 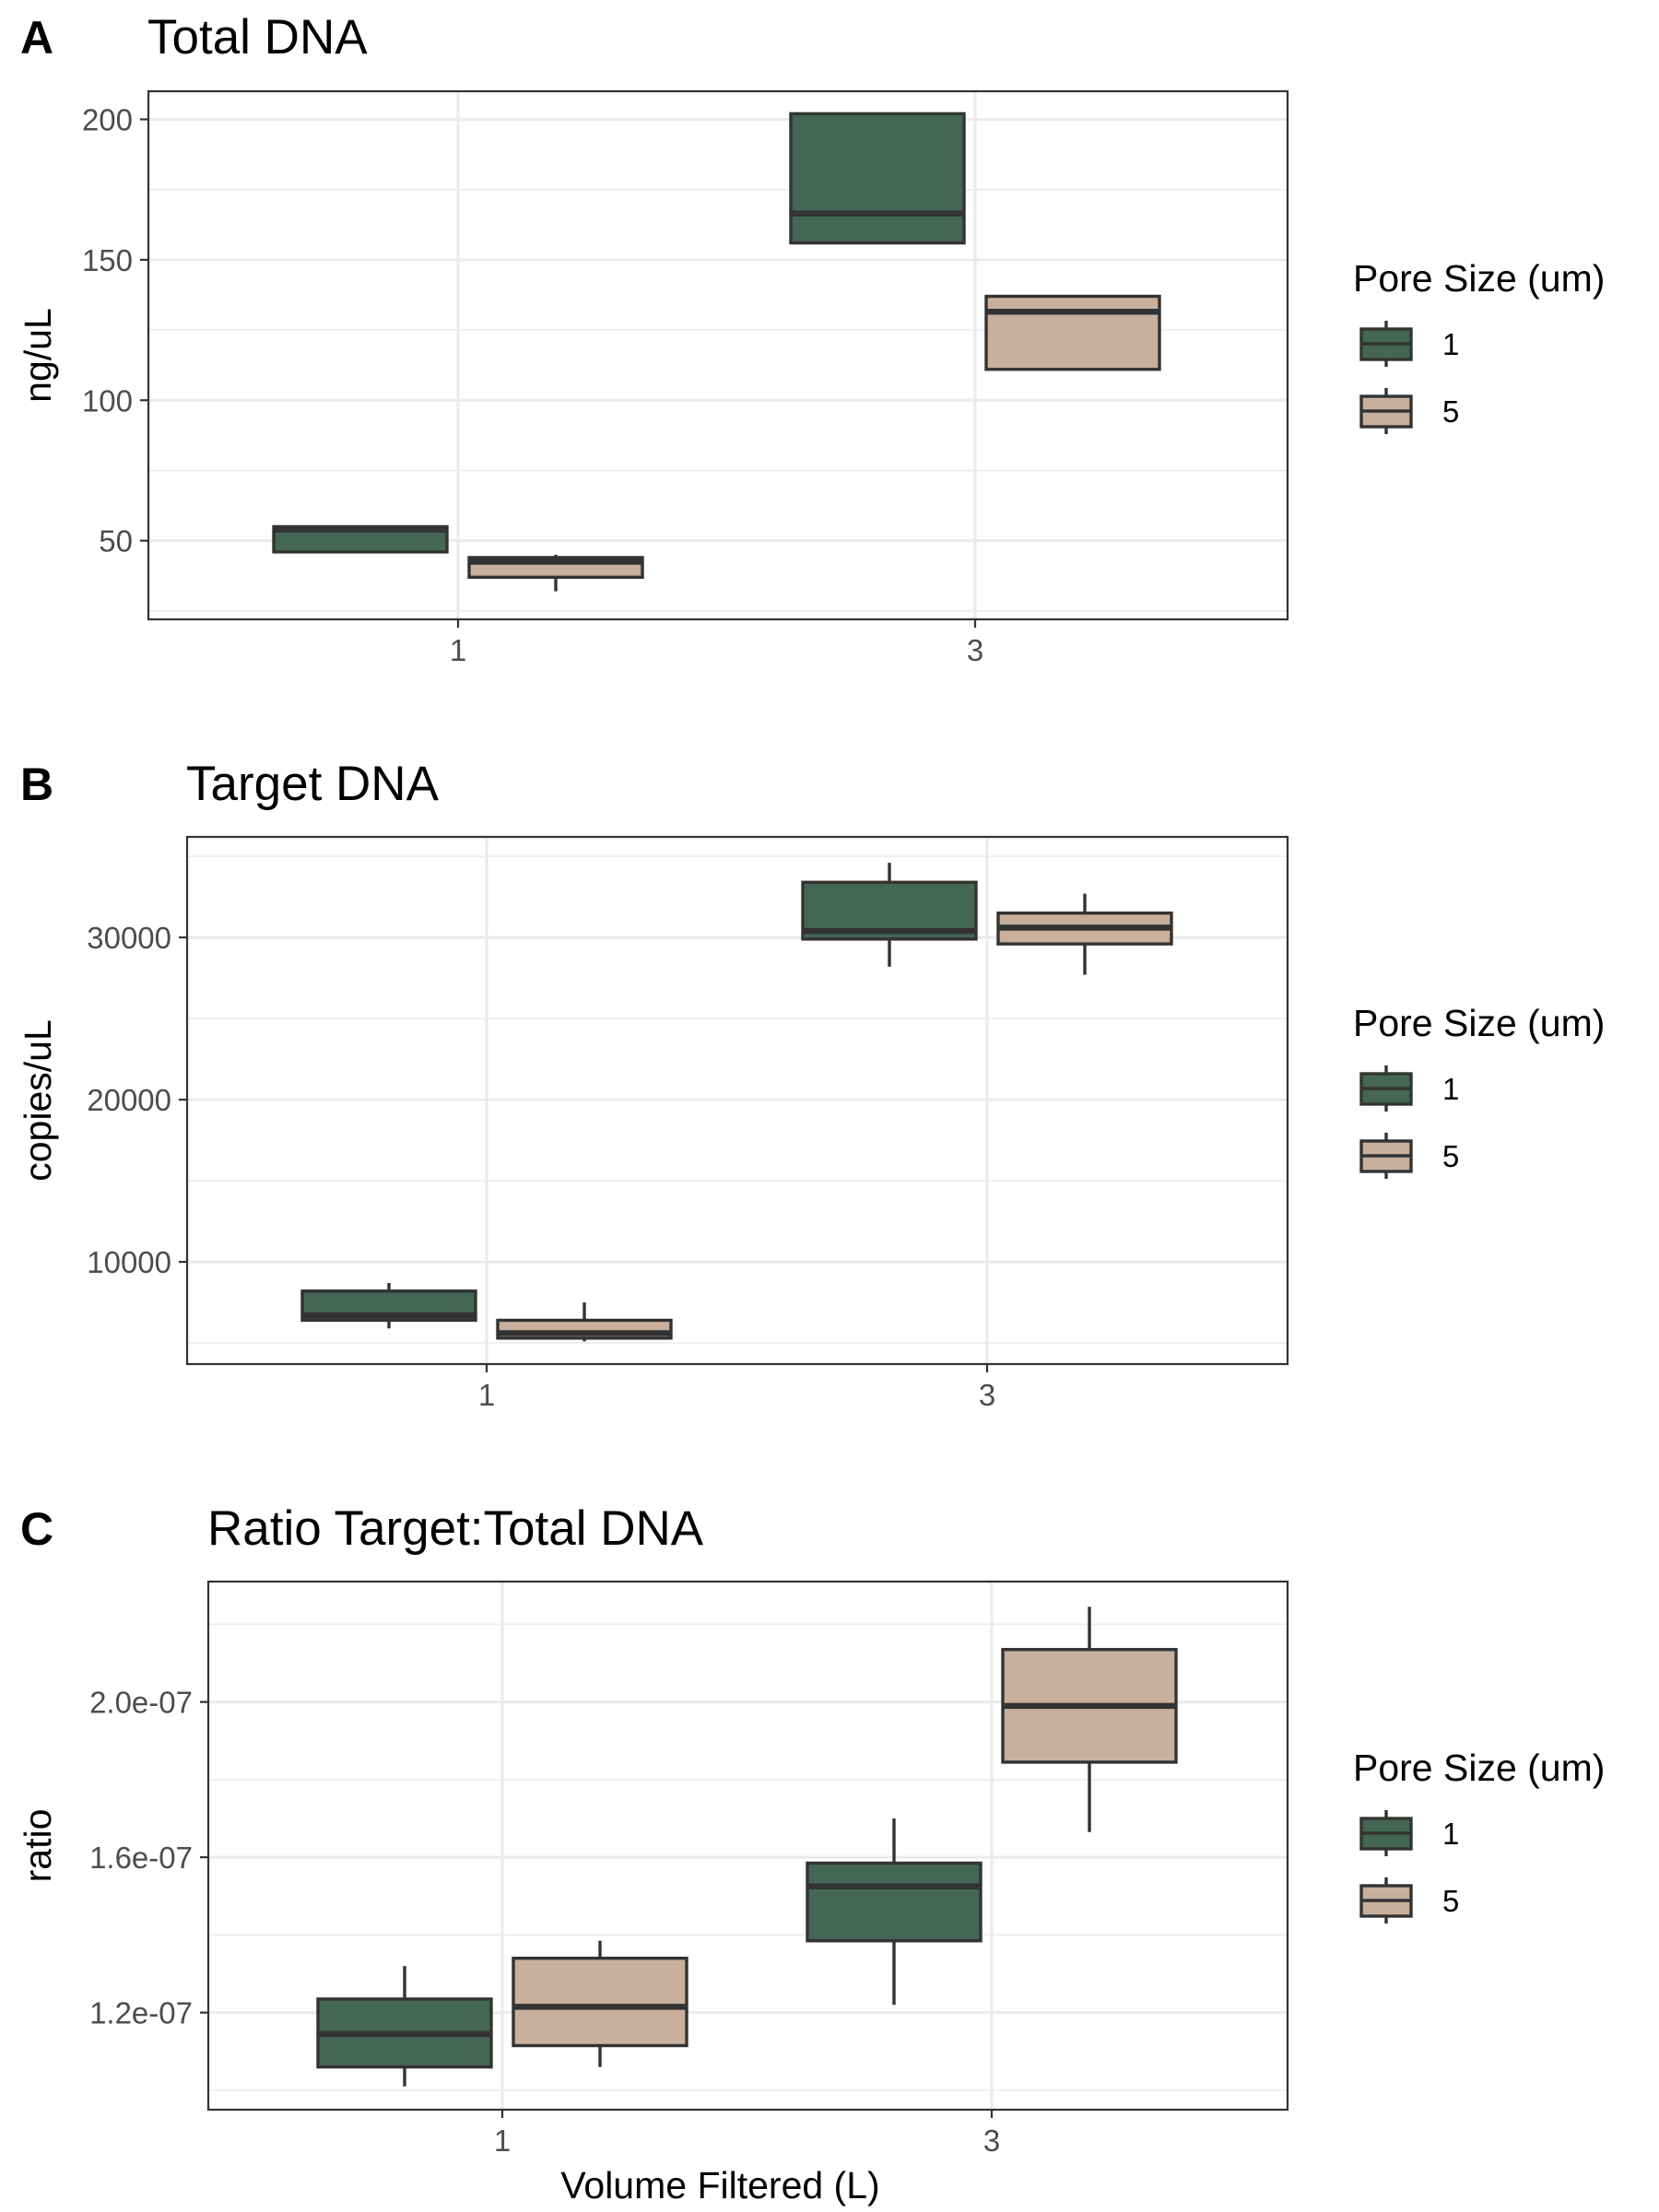 I want to click on y-tick-label: 150, so click(x=107, y=260).